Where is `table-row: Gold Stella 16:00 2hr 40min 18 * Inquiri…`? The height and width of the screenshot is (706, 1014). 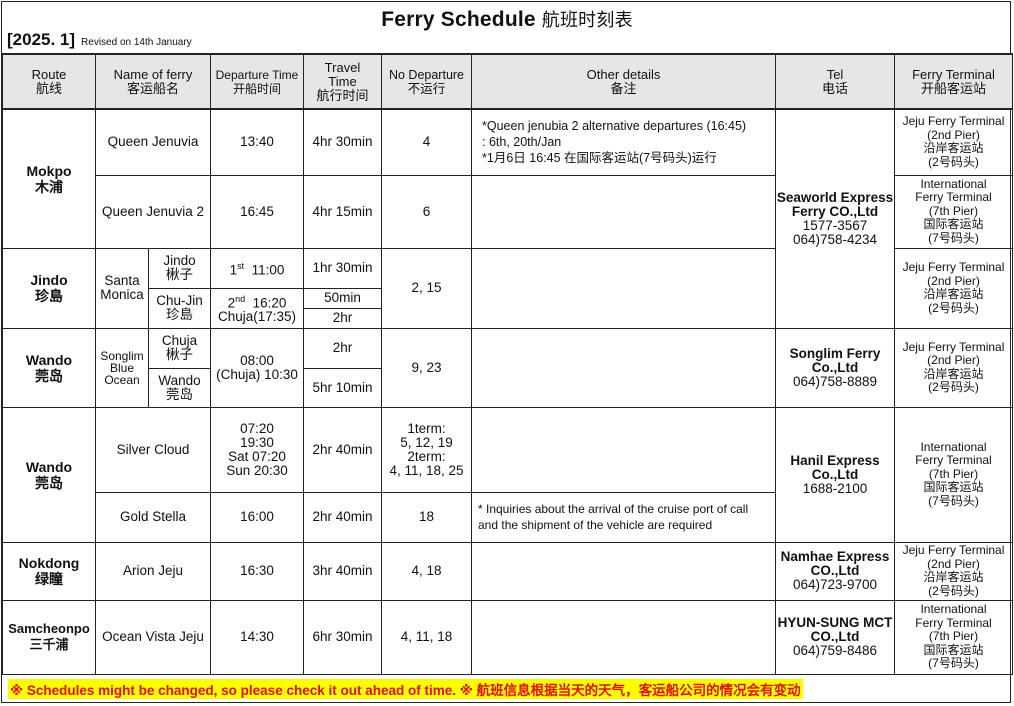 table-row: Gold Stella 16:00 2hr 40min 18 * Inquiri… is located at coordinates (508, 517).